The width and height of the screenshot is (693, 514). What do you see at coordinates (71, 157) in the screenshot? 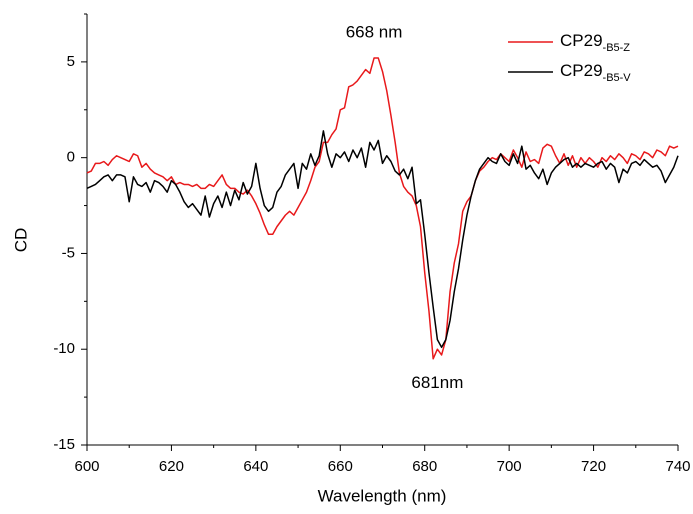
I see `y-tick-label: 0` at bounding box center [71, 157].